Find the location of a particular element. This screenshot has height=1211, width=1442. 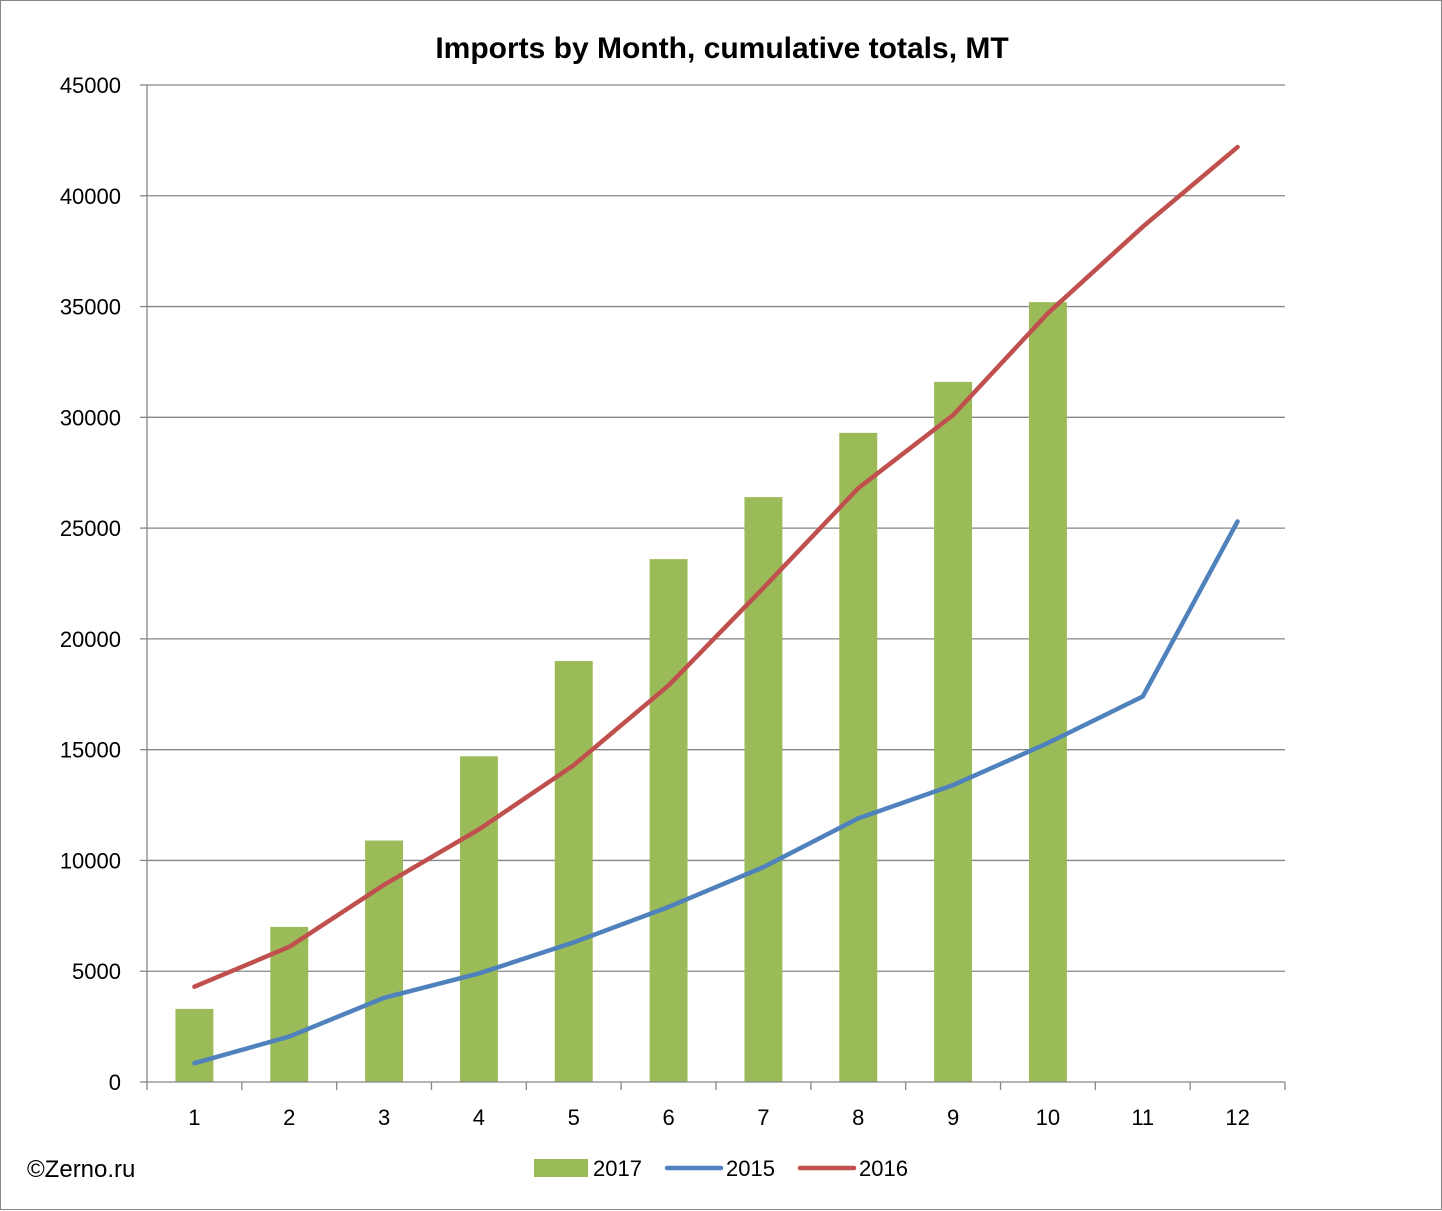

y-tick-label: 15000 is located at coordinates (90, 750).